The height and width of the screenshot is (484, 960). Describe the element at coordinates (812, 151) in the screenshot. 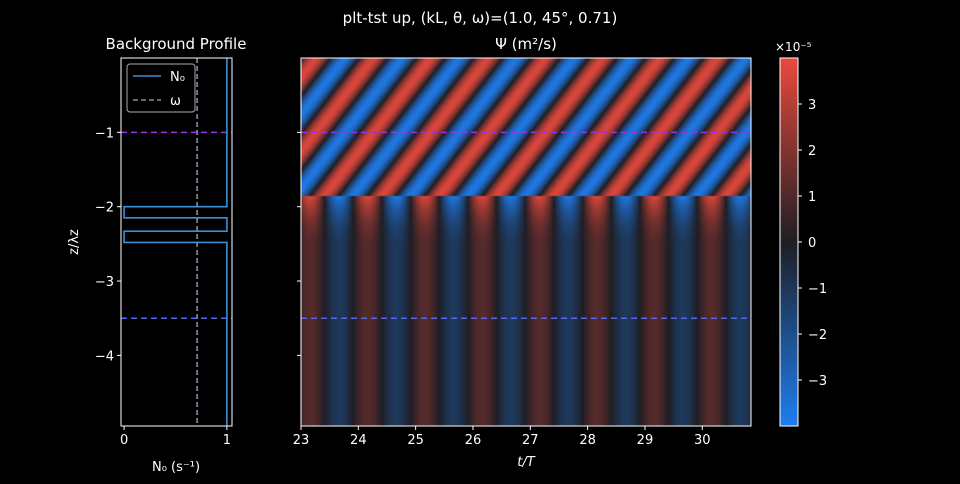

I see `colorbar-tick-label: 2` at that location.